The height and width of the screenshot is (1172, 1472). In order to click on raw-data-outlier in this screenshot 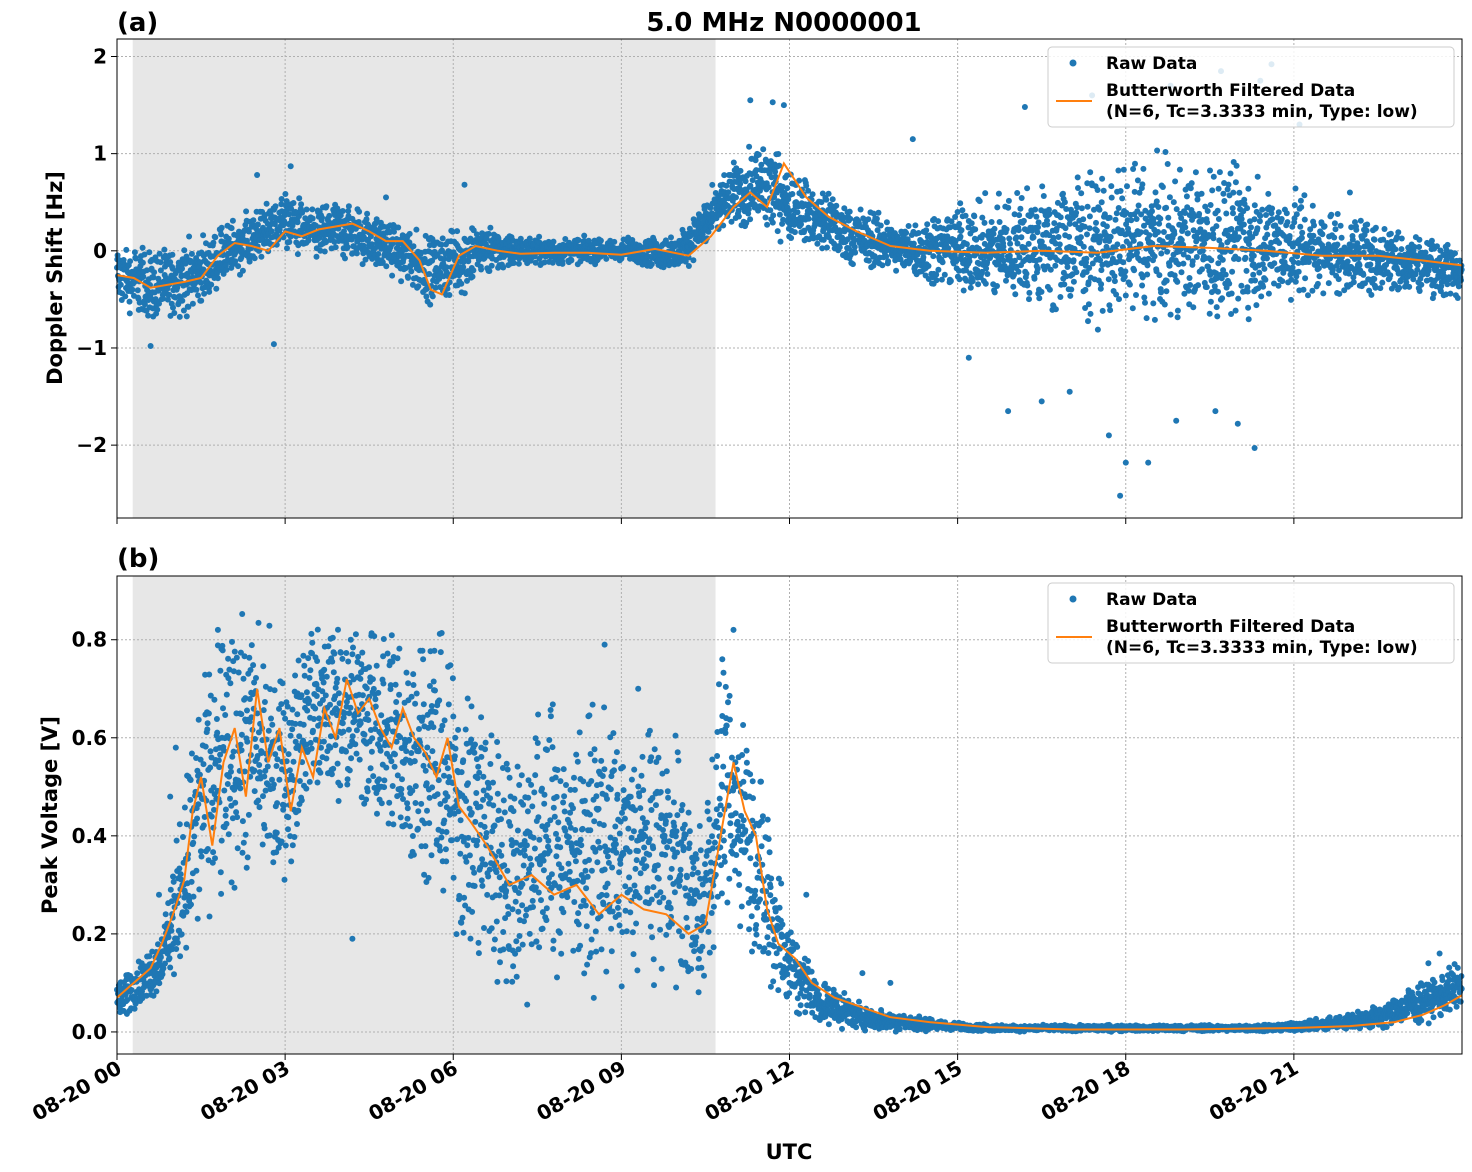, I will do `click(1254, 448)`.